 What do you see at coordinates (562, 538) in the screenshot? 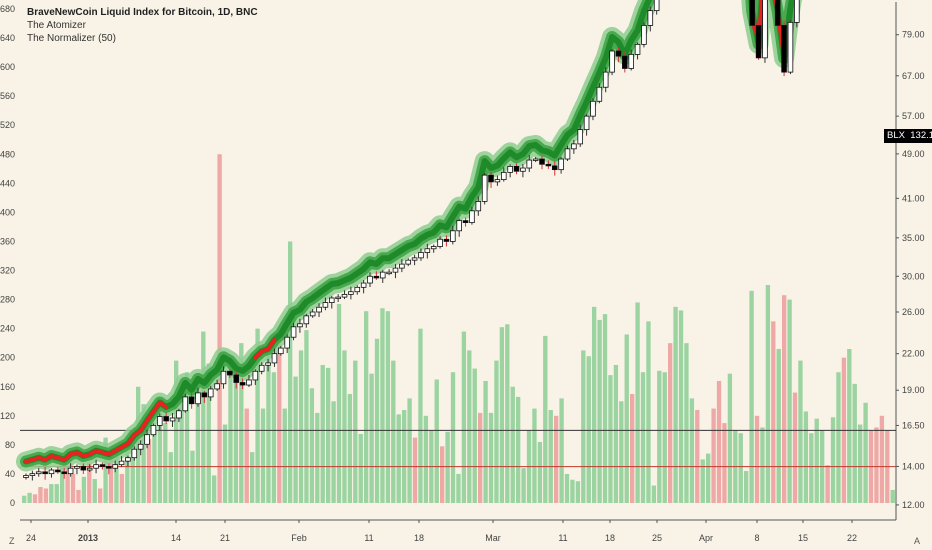
I see `x-axis-tick-label: 11` at bounding box center [562, 538].